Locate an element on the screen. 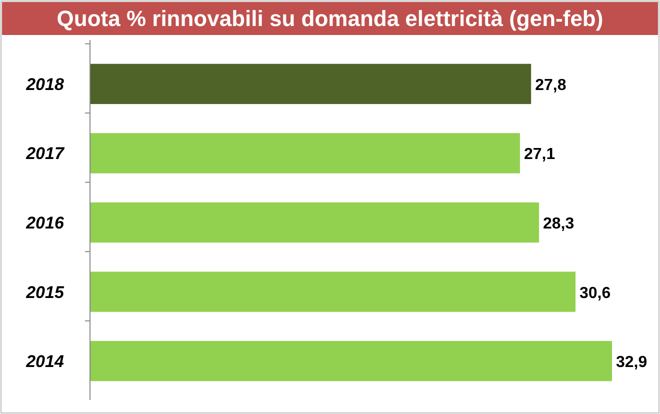  data-label: 30,6 is located at coordinates (595, 293).